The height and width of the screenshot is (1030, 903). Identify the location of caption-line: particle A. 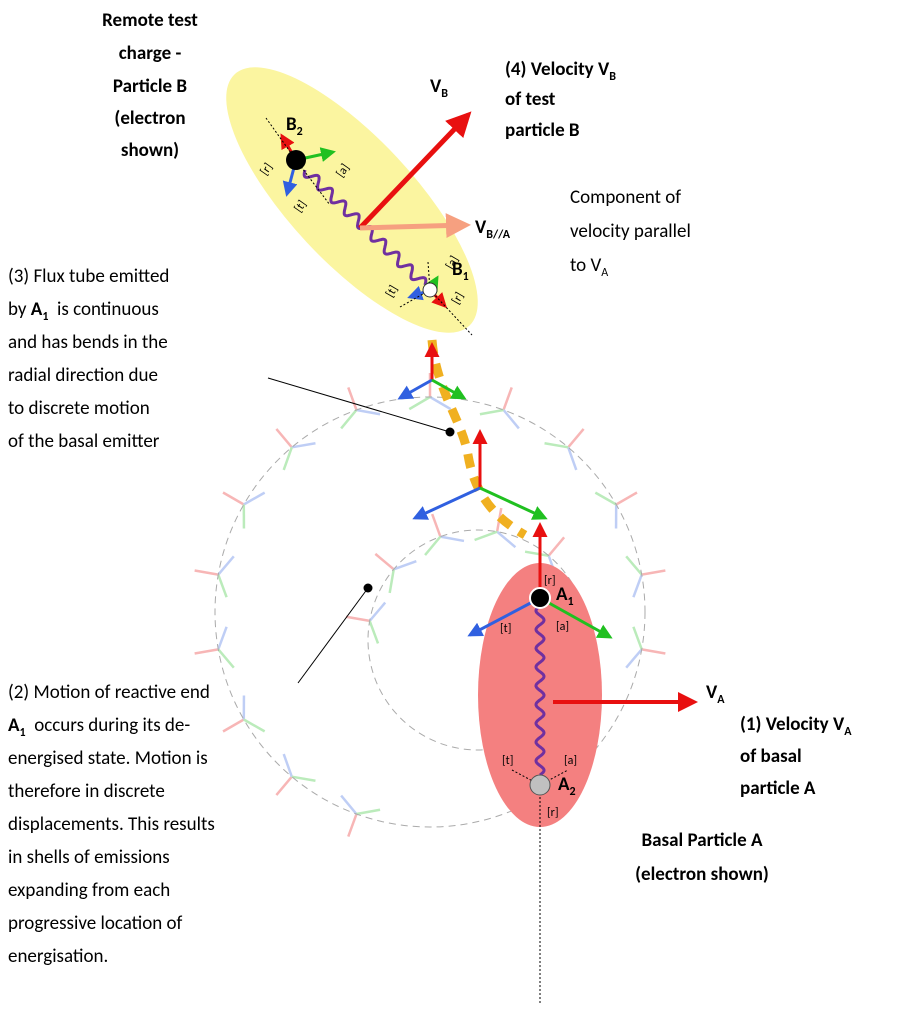
(778, 788).